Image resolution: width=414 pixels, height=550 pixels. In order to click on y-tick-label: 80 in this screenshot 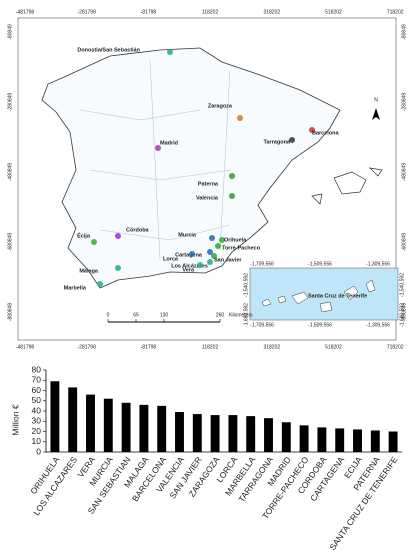, I will do `click(37, 369)`.